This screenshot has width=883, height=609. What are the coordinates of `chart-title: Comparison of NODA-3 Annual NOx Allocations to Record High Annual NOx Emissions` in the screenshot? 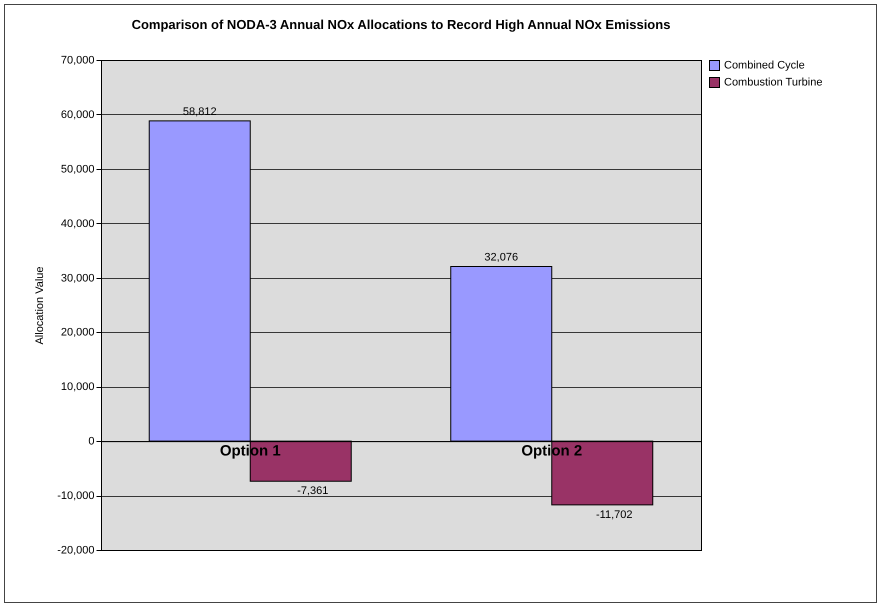 It's located at (401, 24).